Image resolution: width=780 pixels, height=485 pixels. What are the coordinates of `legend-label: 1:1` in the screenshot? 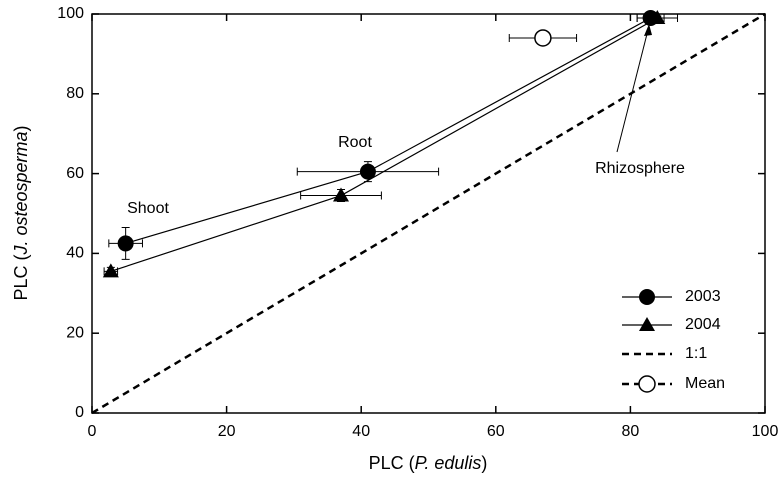 It's located at (696, 353).